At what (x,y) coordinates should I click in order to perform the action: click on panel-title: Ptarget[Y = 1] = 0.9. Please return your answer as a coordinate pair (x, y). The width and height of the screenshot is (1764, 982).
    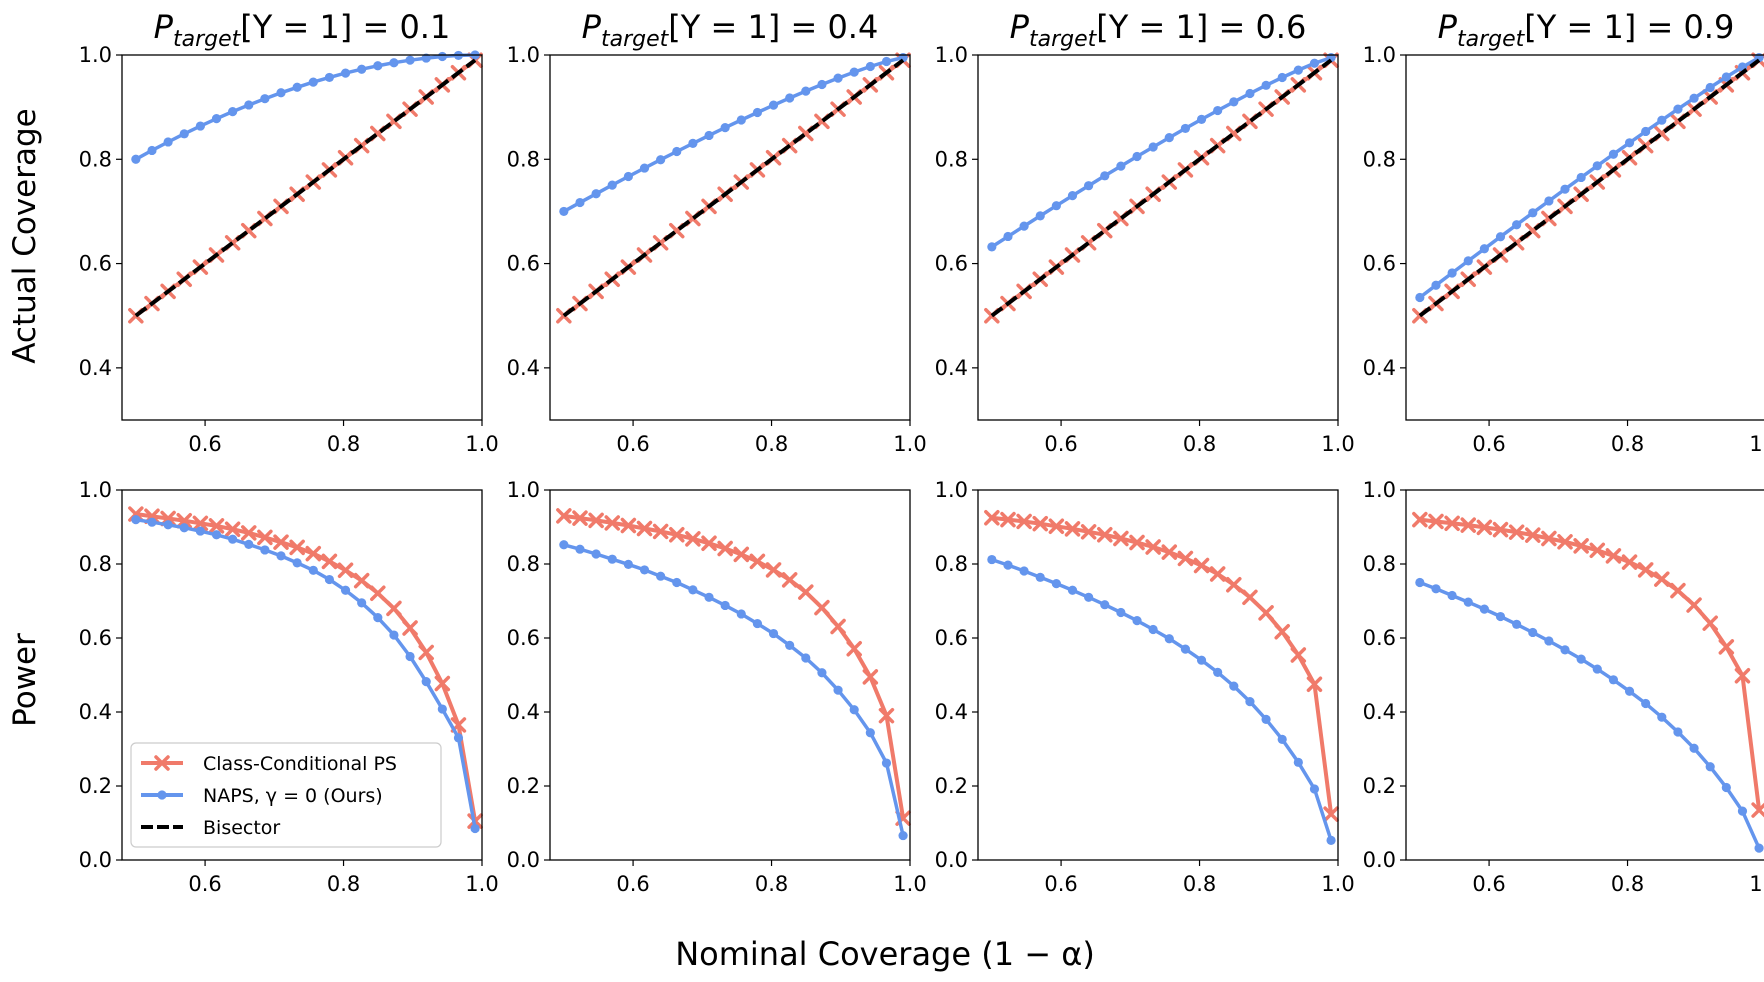
    Looking at the image, I should click on (1586, 30).